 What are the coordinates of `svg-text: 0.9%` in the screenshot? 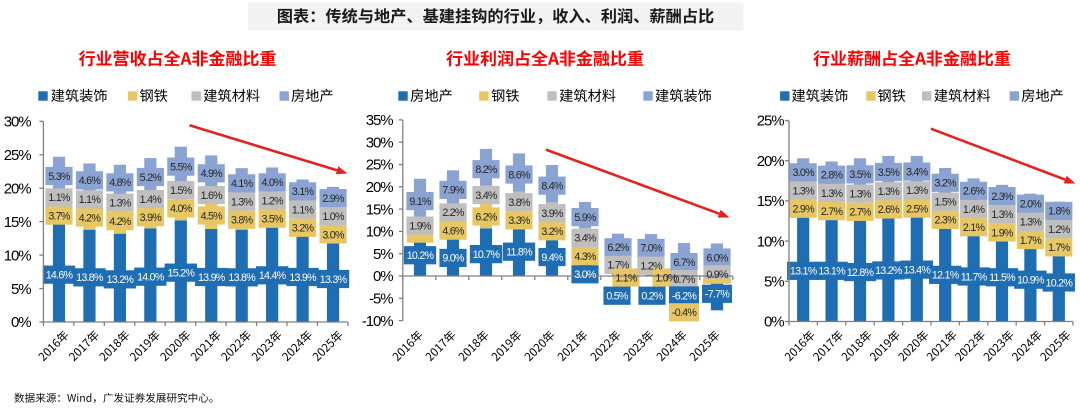 It's located at (717, 275).